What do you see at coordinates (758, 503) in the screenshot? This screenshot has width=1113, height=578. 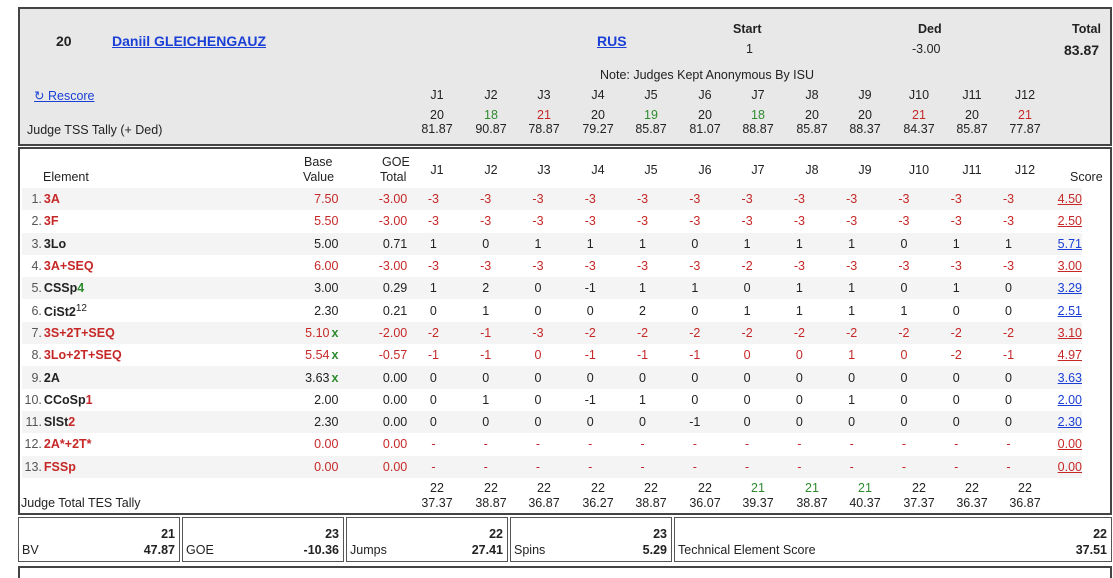 I see `judge-tes-value: 39.37` at bounding box center [758, 503].